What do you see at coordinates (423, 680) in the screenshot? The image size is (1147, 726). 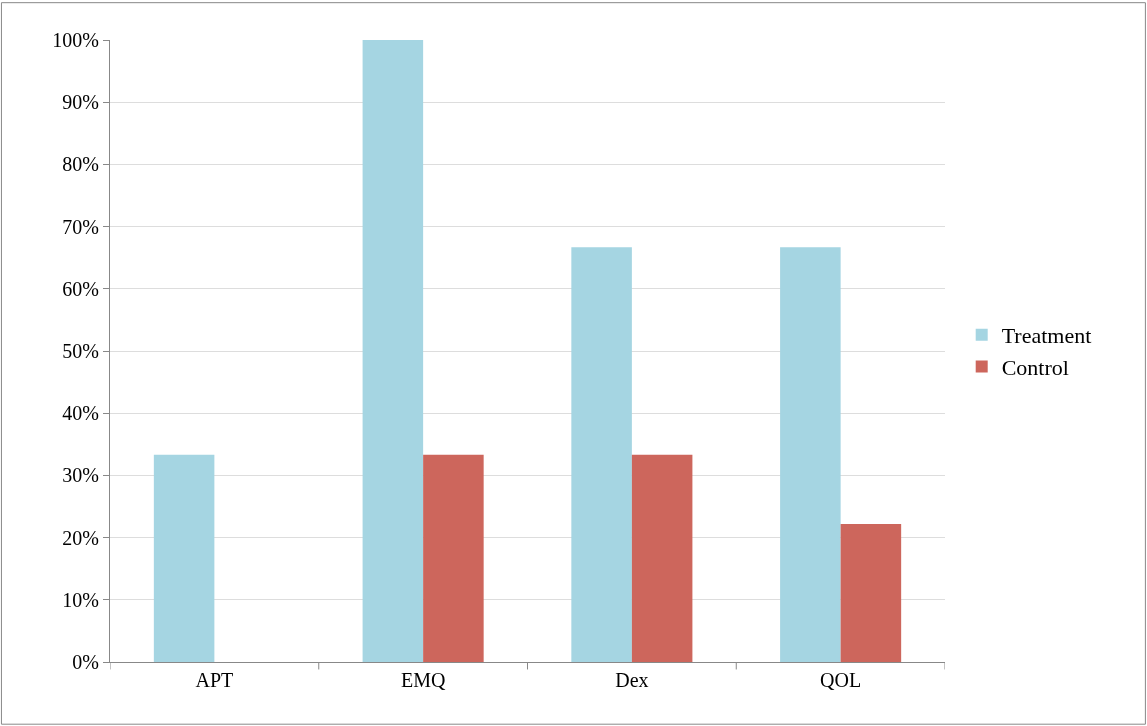 I see `x-tick-label: EMQ` at bounding box center [423, 680].